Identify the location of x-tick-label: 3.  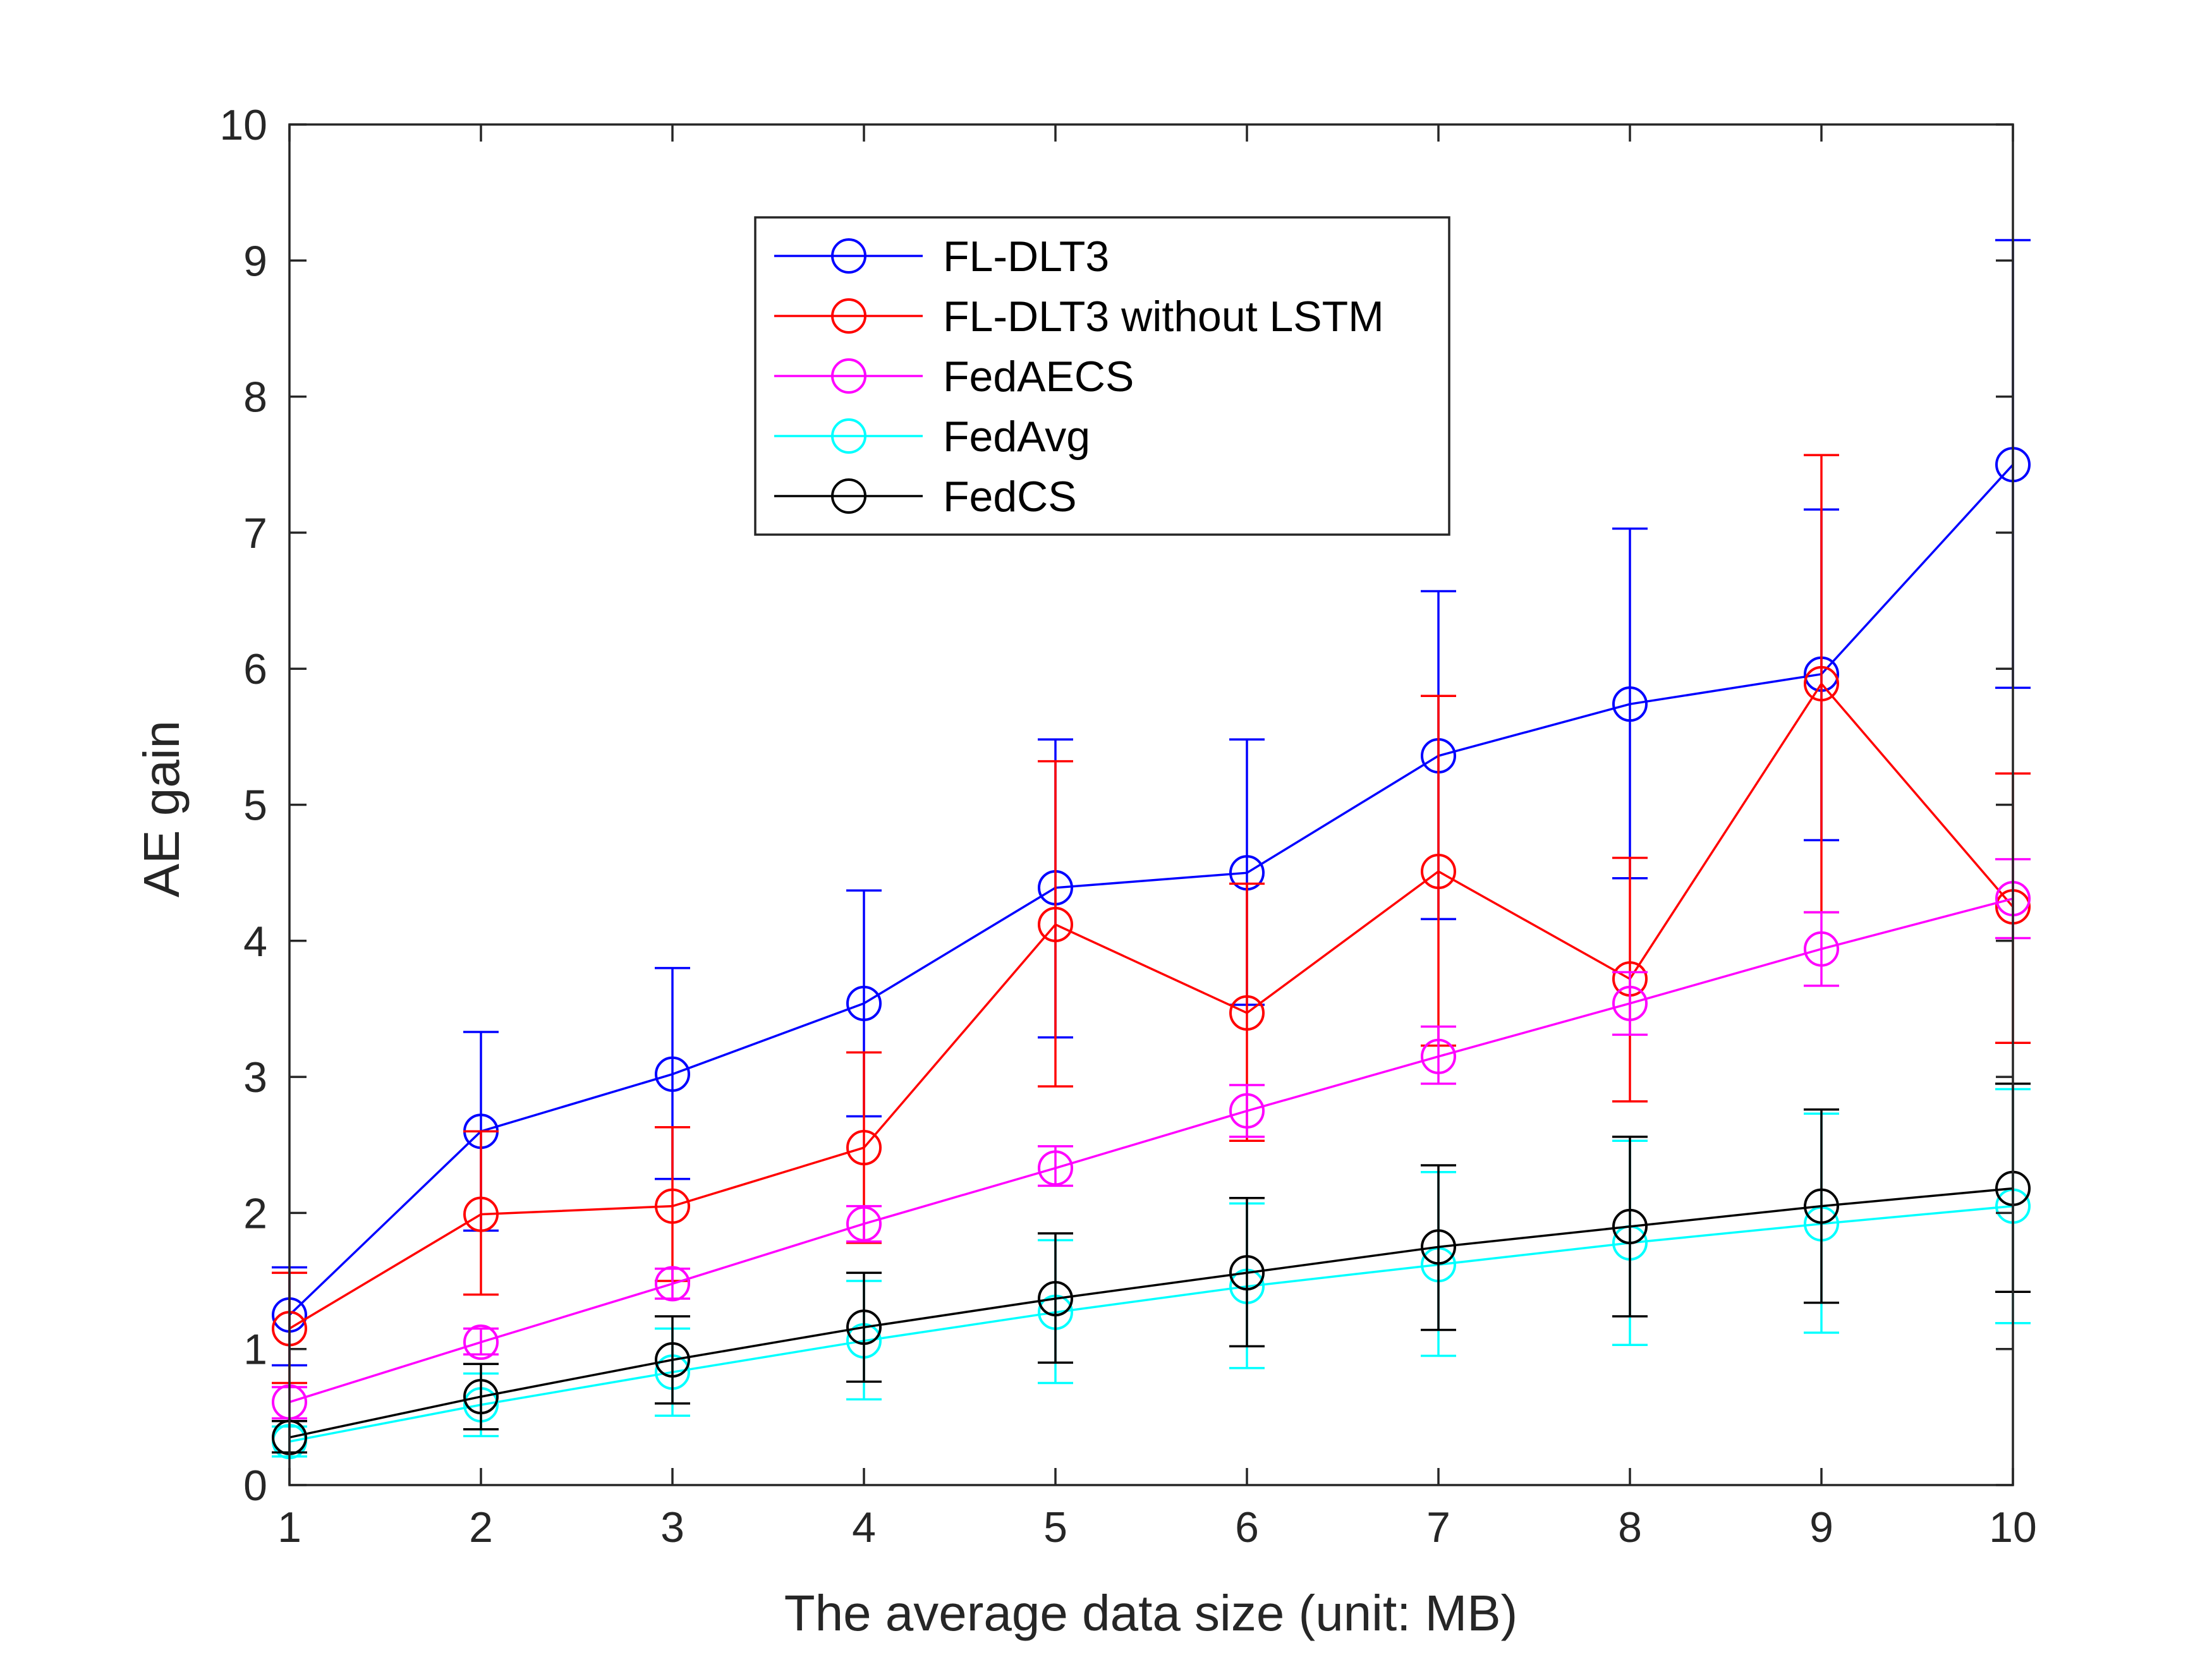
(672, 1527).